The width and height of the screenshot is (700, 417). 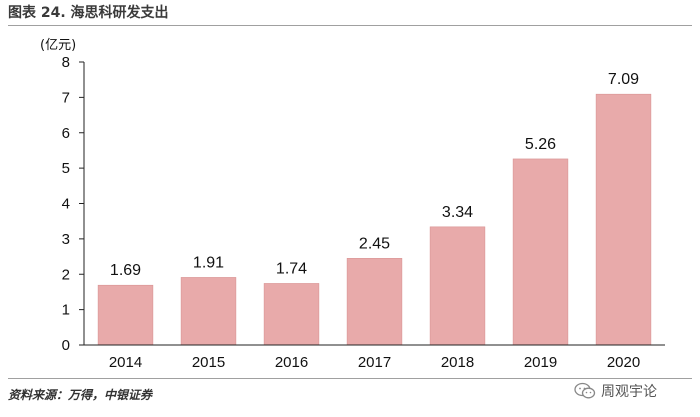 I want to click on data-label: 1.74, so click(x=291, y=268).